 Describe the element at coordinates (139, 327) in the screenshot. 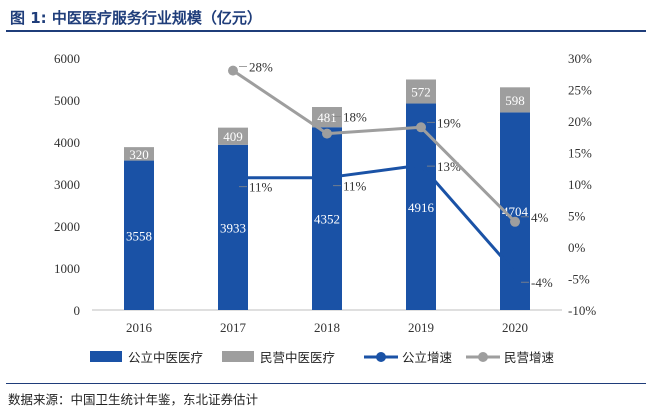

I see `x-tick-label: 2016` at that location.